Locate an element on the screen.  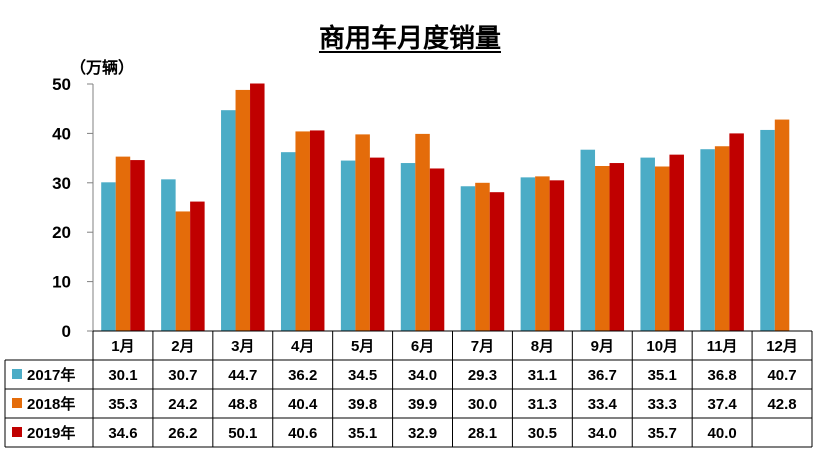
data-label: 50.1 is located at coordinates (242, 433).